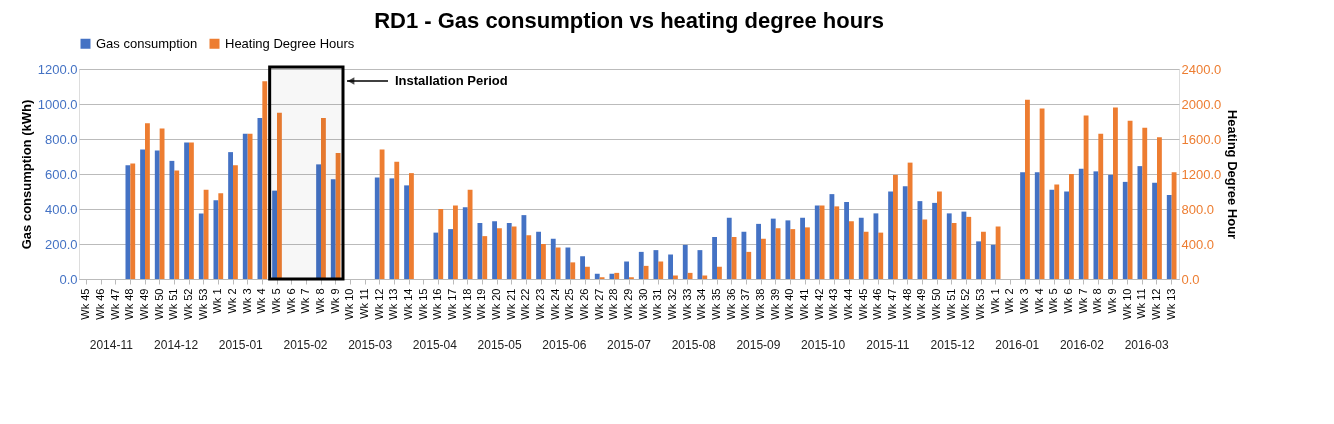  I want to click on x-tick-label: Wk 20, so click(496, 304).